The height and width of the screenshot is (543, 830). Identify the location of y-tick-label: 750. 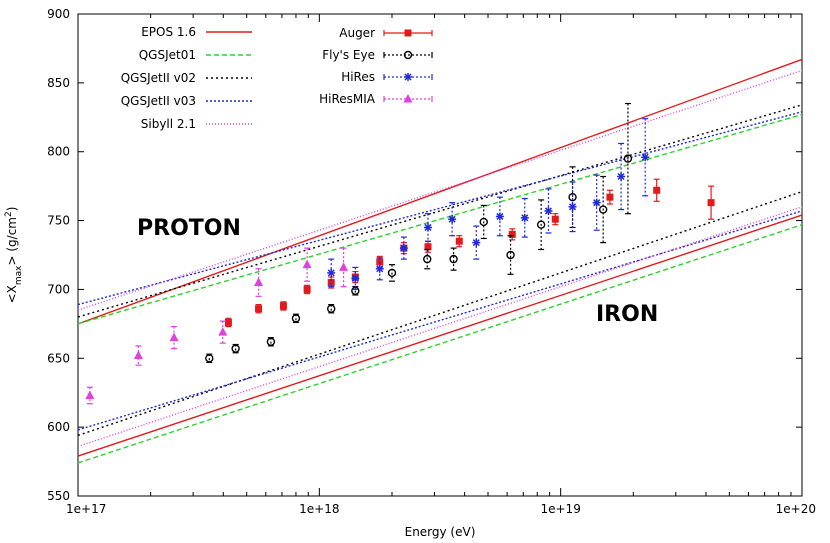
(58, 221).